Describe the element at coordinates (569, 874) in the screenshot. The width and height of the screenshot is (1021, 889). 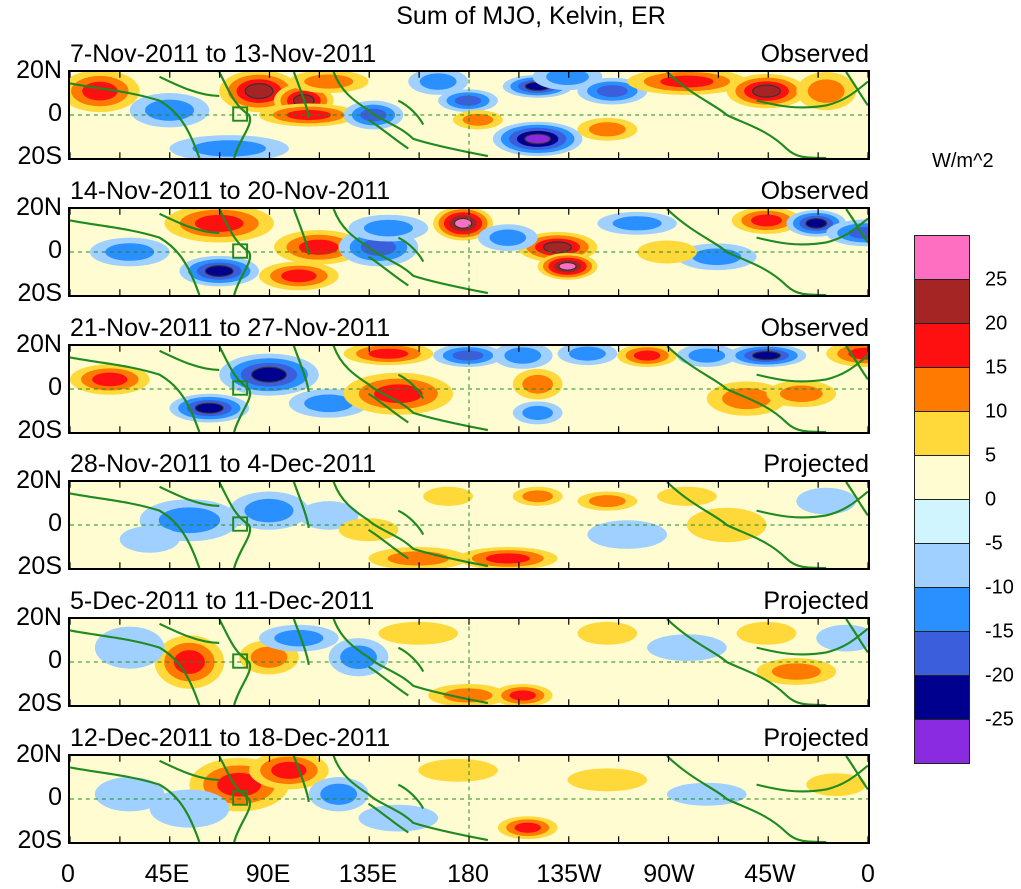
I see `x-tick-label: 135W` at that location.